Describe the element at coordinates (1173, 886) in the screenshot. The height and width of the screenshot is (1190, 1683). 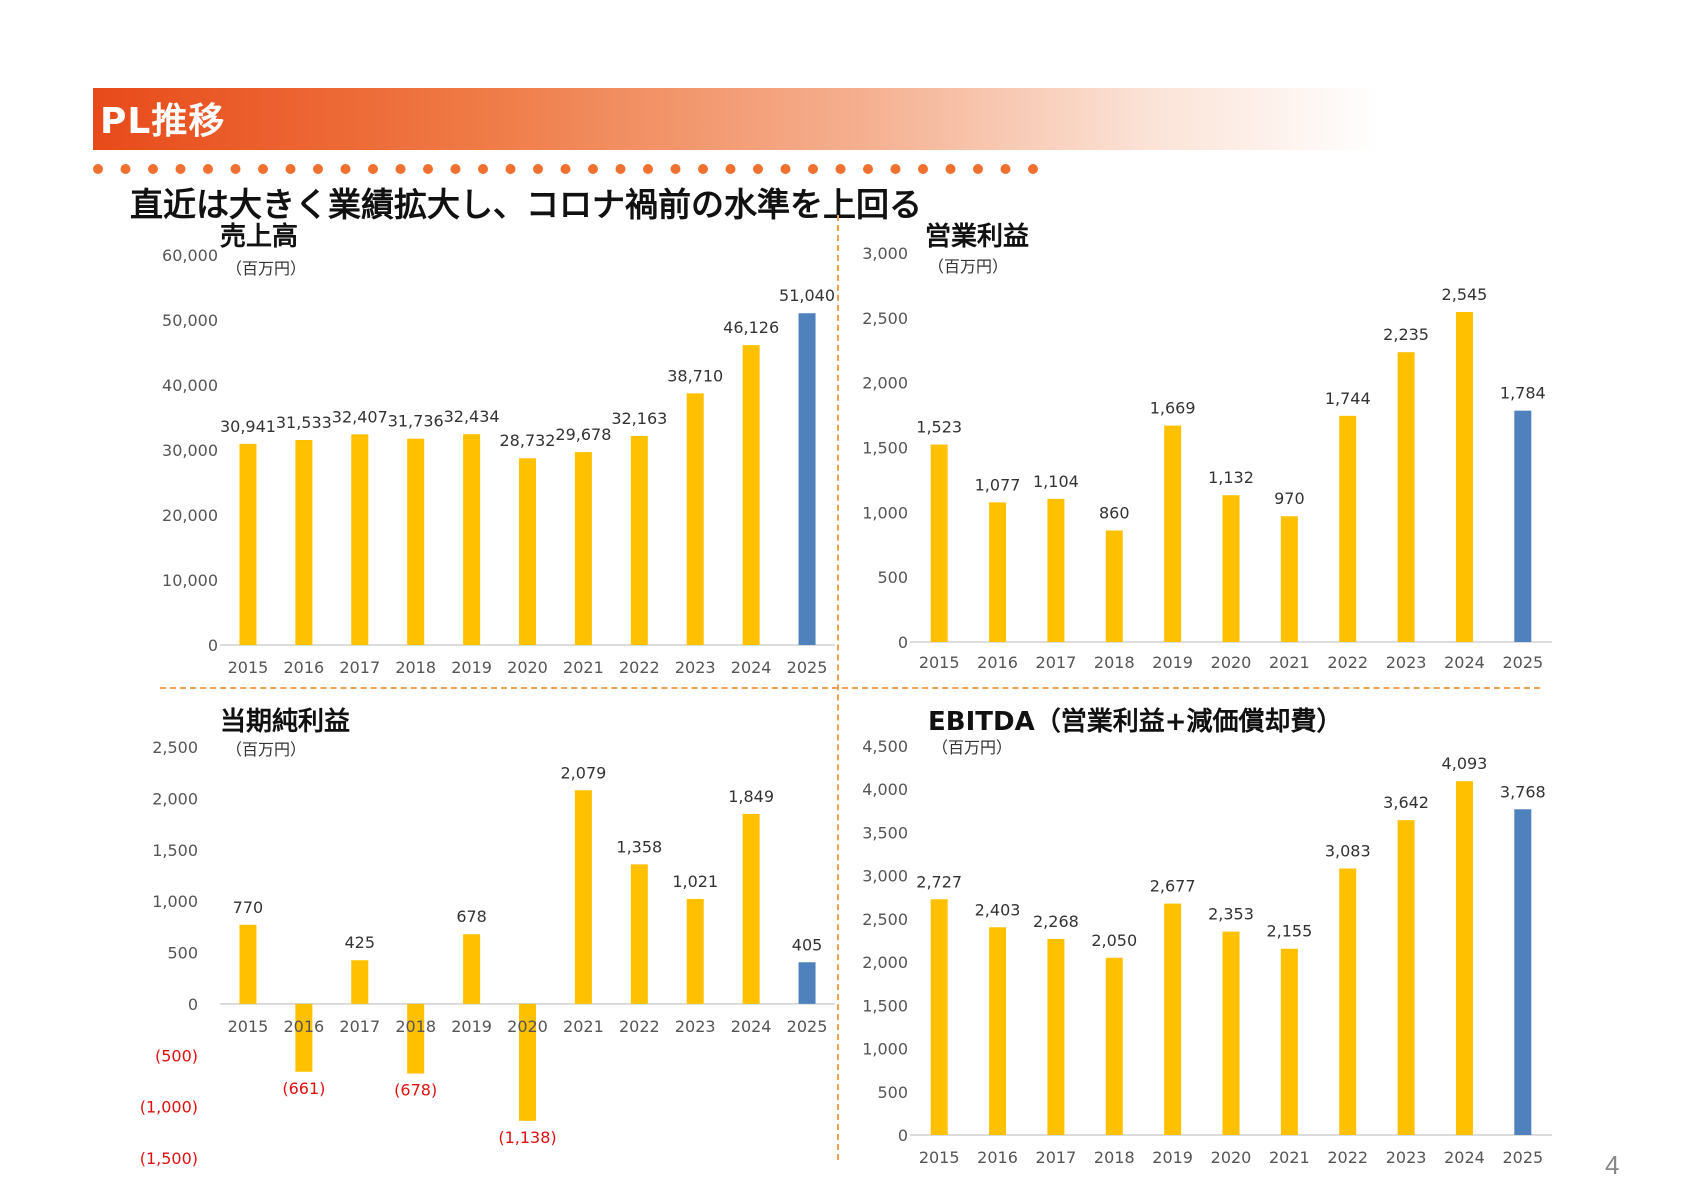
I see `data-label: 2,677` at that location.